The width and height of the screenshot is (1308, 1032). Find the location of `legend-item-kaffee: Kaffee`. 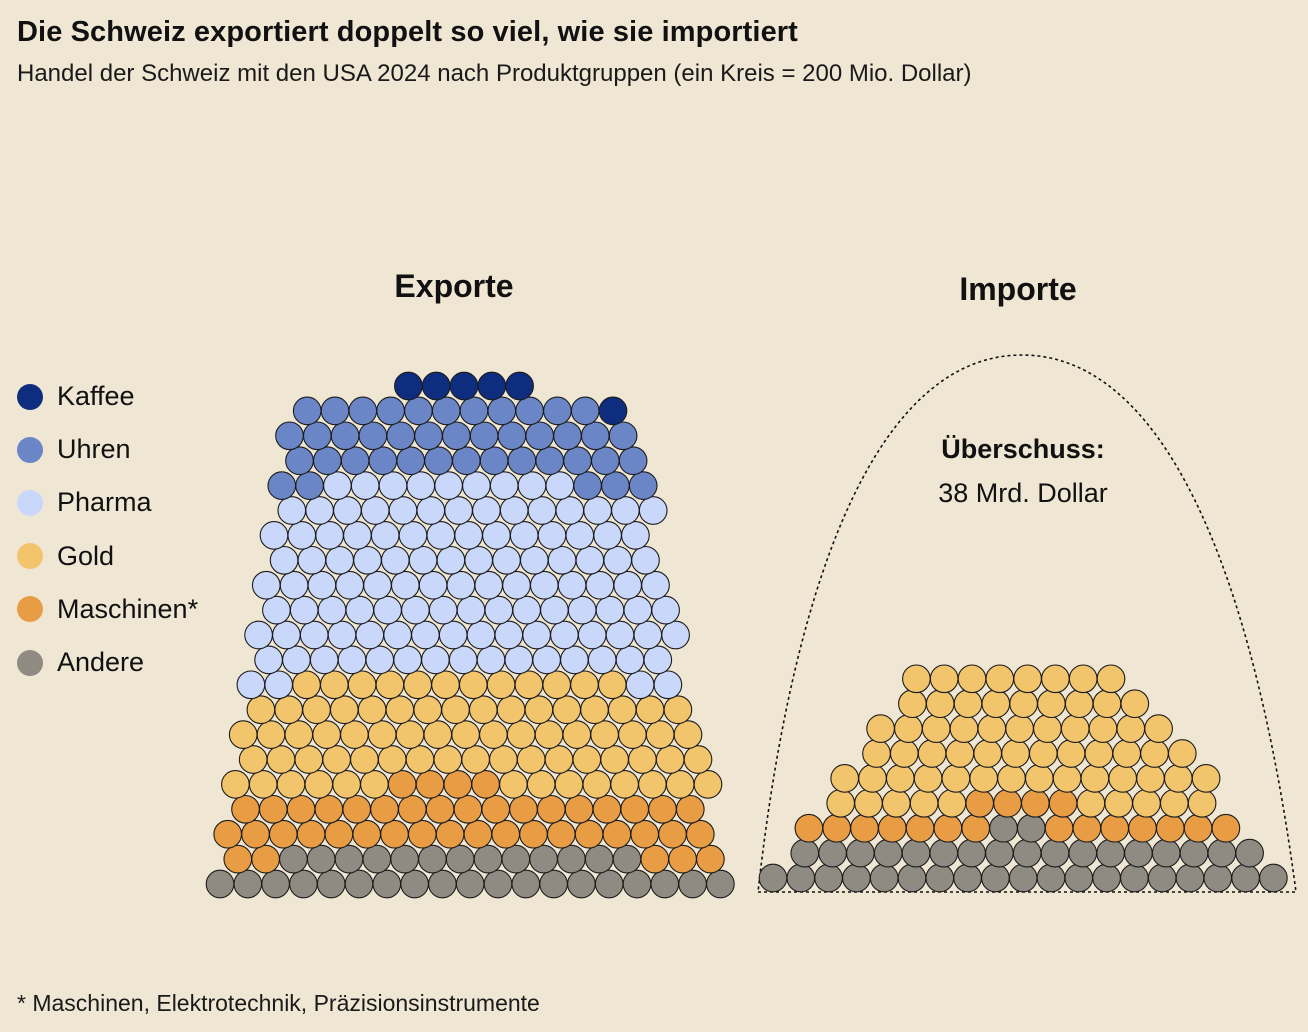

legend-item-kaffee: Kaffee is located at coordinates (107, 396).